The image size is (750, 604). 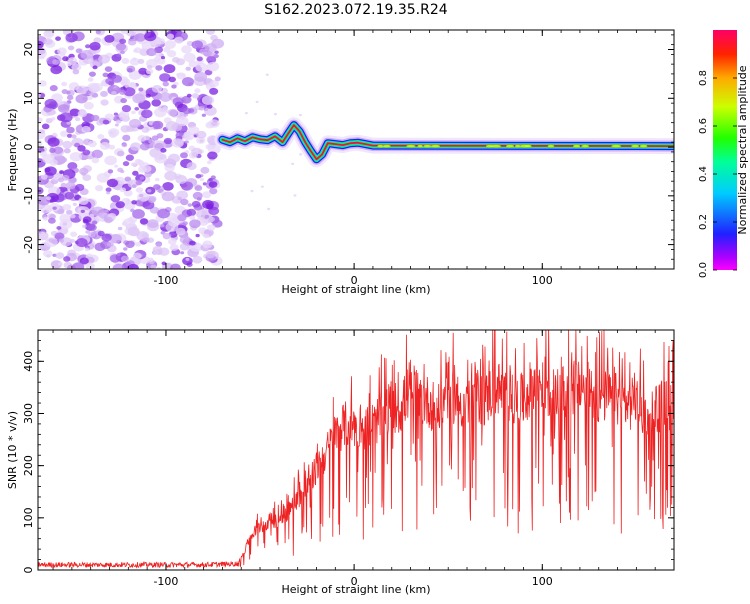 I want to click on snr-y-axis-label: SNR (10 * v/v), so click(x=12, y=450).